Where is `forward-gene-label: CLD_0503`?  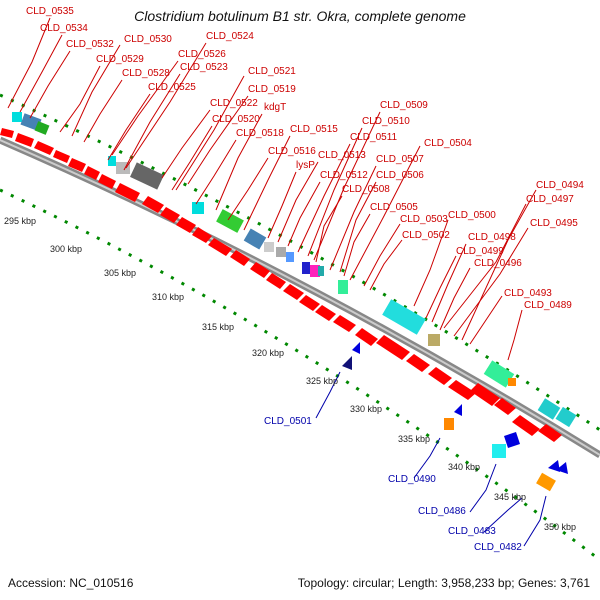 forward-gene-label: CLD_0503 is located at coordinates (424, 219).